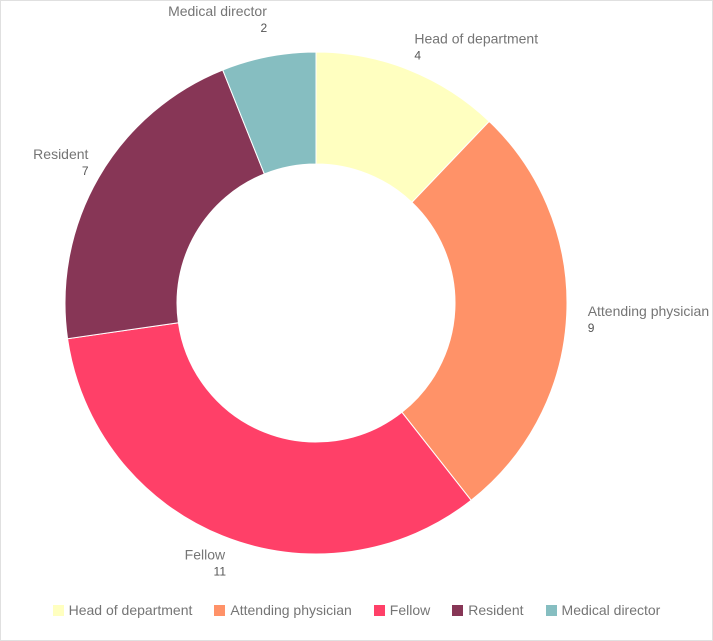  I want to click on slice-value-resident: 7, so click(85, 171).